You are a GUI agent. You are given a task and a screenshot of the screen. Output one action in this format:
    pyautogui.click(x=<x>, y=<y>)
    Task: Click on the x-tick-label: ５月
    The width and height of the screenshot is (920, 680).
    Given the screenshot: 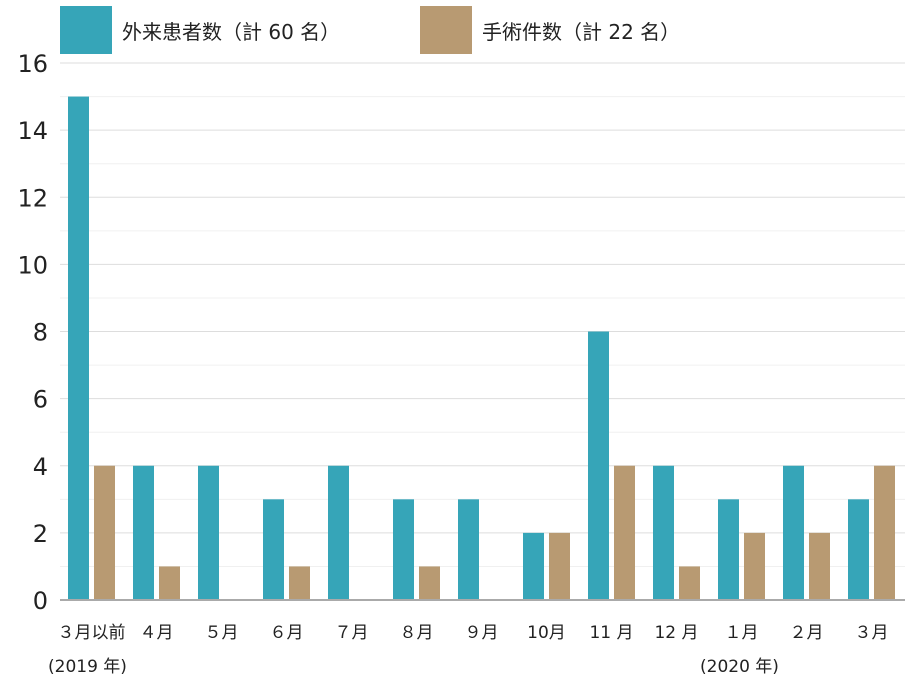 What is the action you would take?
    pyautogui.click(x=222, y=633)
    